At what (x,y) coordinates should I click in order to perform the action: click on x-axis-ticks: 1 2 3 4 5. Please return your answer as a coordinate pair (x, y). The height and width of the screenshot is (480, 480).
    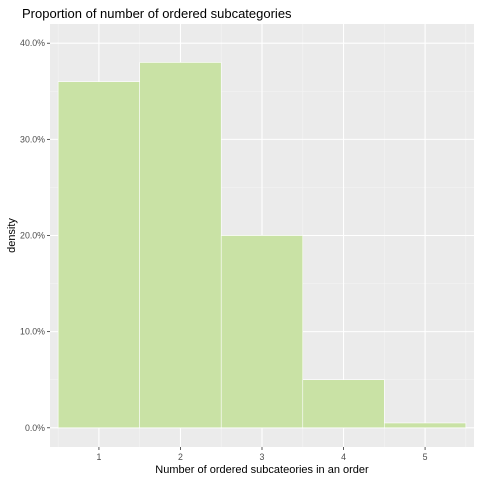
    Looking at the image, I should click on (262, 454).